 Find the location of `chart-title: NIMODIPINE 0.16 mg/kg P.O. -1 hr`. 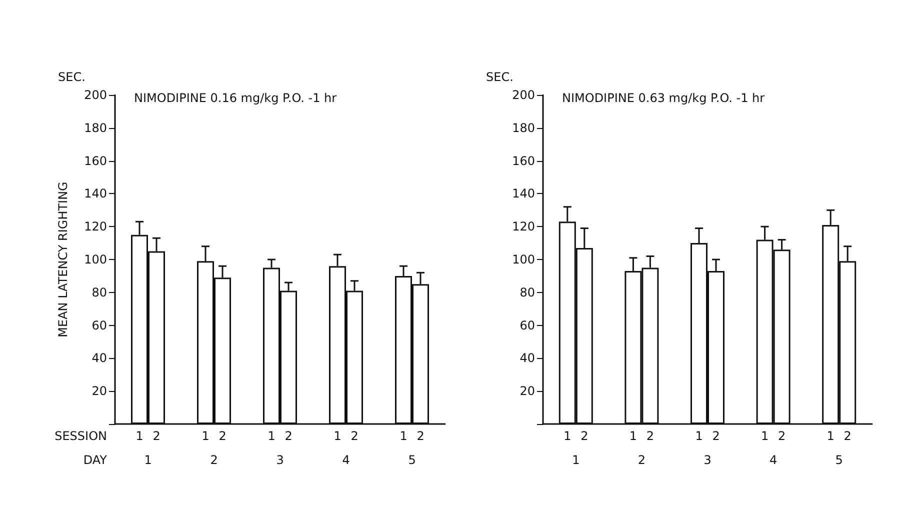

chart-title: NIMODIPINE 0.16 mg/kg P.O. -1 hr is located at coordinates (235, 98).